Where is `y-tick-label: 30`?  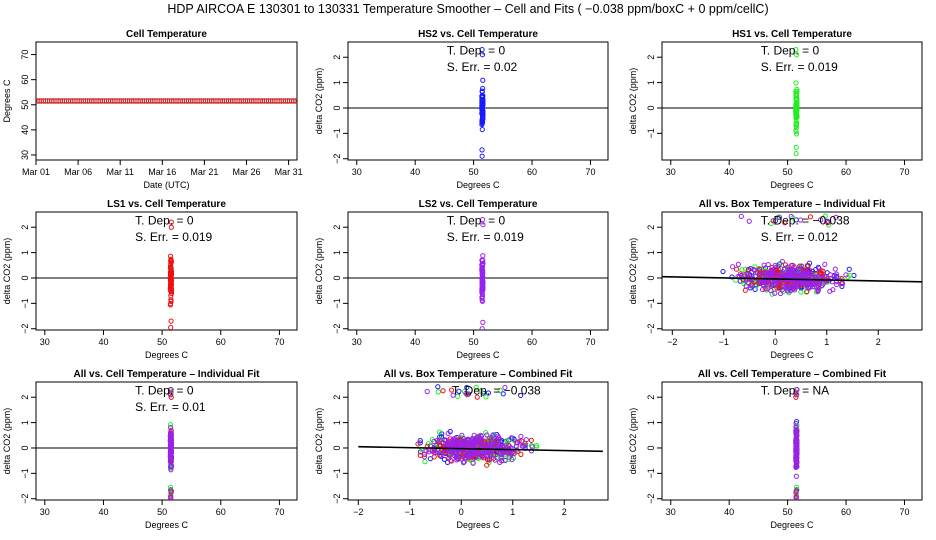 y-tick-label: 30 is located at coordinates (25, 155).